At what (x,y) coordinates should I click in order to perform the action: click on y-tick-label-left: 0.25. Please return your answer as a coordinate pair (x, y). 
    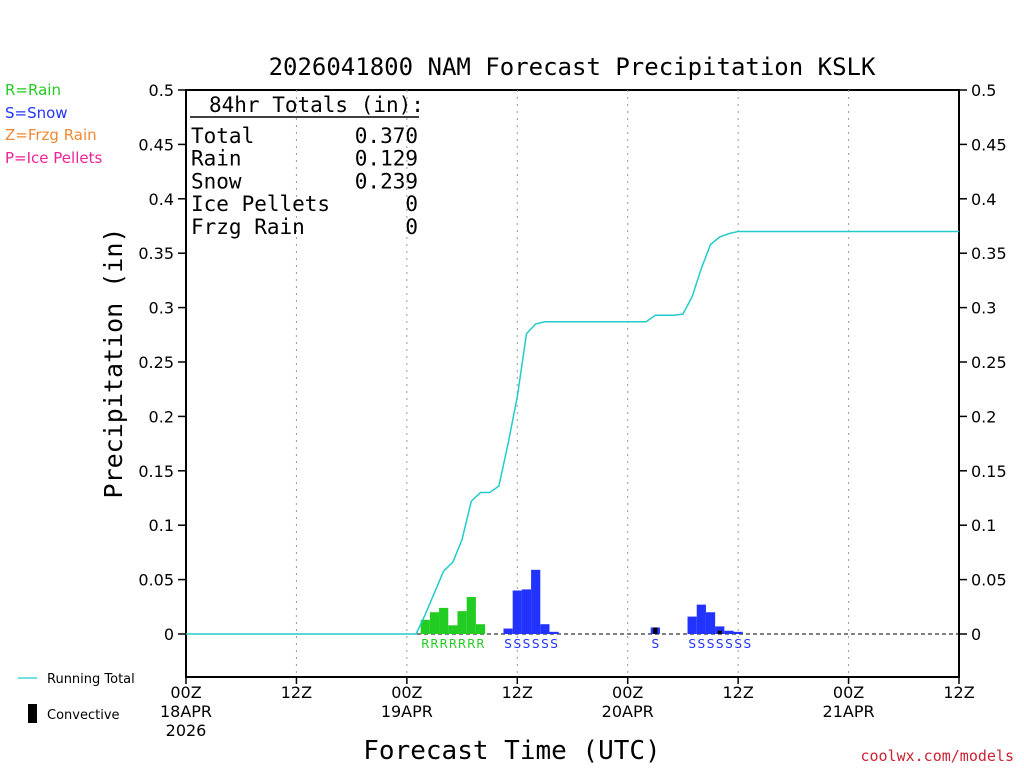
    Looking at the image, I should click on (156, 362).